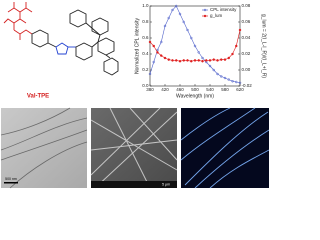 This screenshot has width=320, height=240. I want to click on x-axis-label: Wavelength (nm), so click(195, 96).